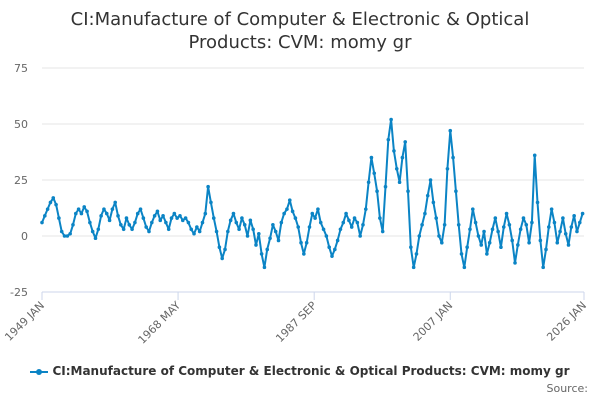 The width and height of the screenshot is (600, 400). What do you see at coordinates (296, 322) in the screenshot?
I see `x-tick-label: 1987 SEP` at bounding box center [296, 322].